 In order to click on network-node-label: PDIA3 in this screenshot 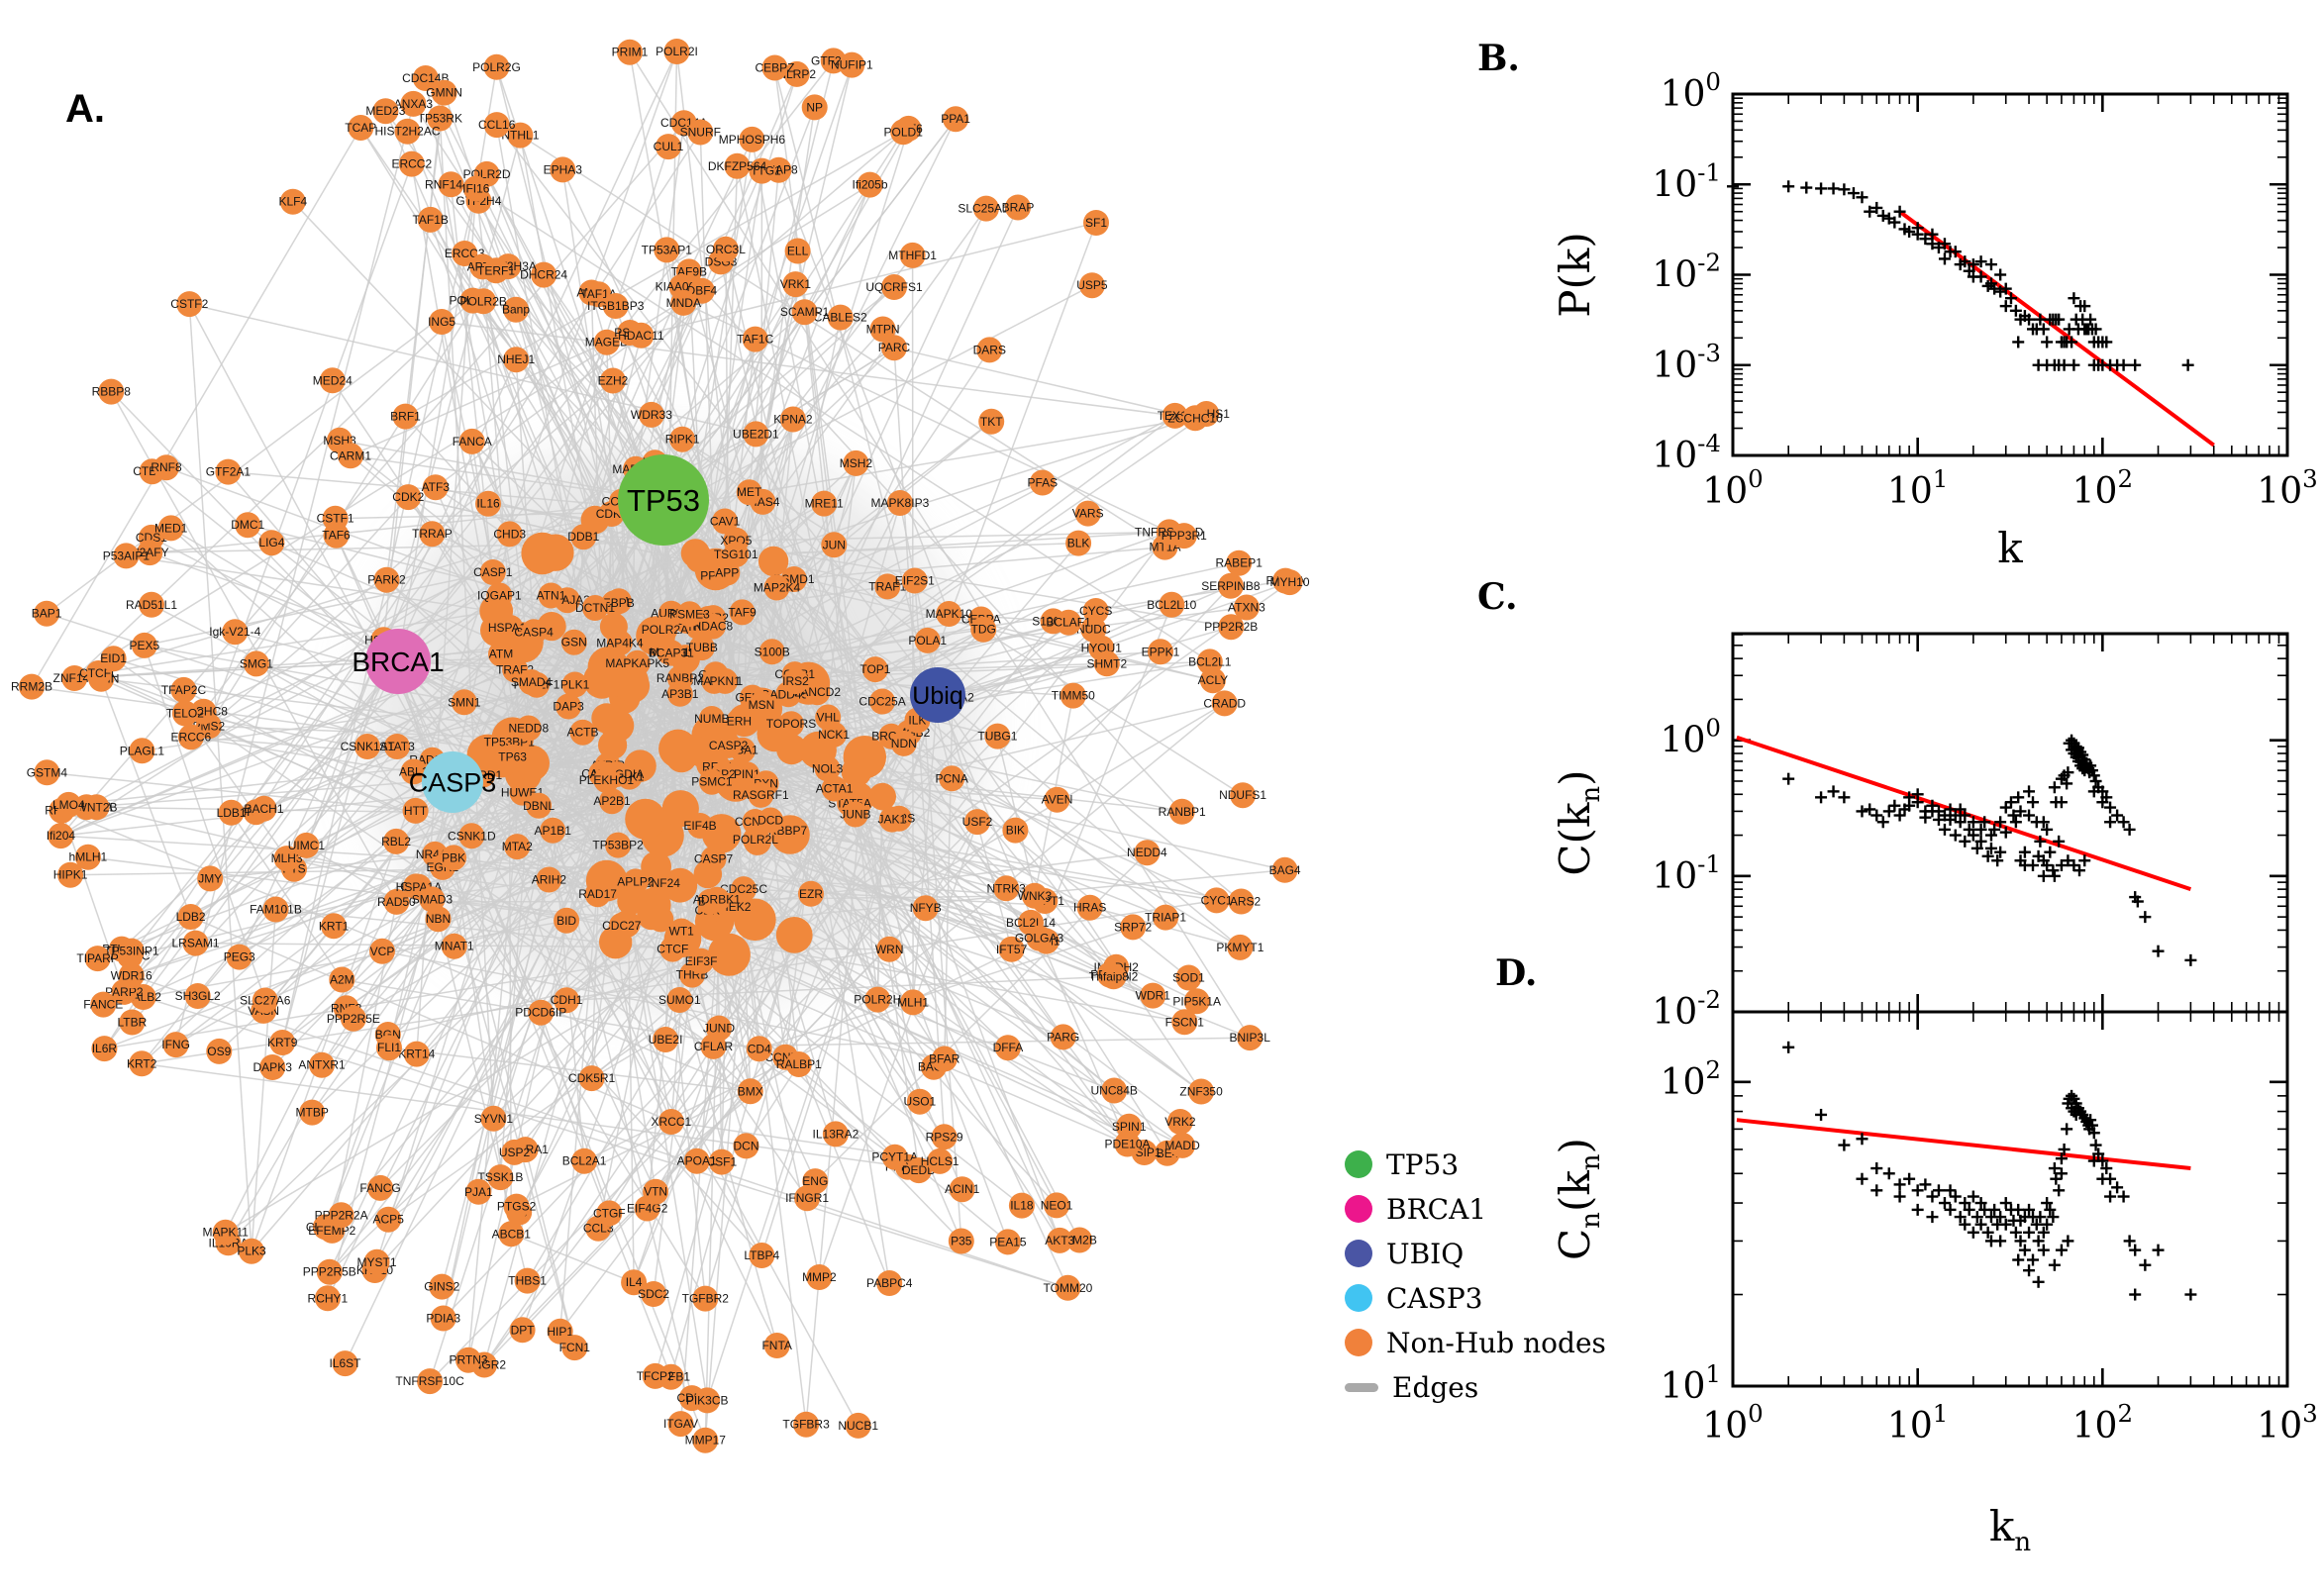, I will do `click(443, 1319)`.